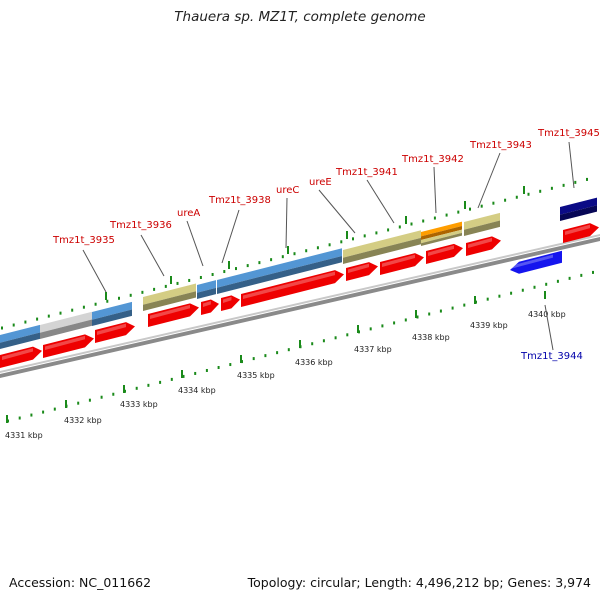 This screenshot has width=600, height=600. What do you see at coordinates (489, 325) in the screenshot?
I see `tick-label: 4339 kbp` at bounding box center [489, 325].